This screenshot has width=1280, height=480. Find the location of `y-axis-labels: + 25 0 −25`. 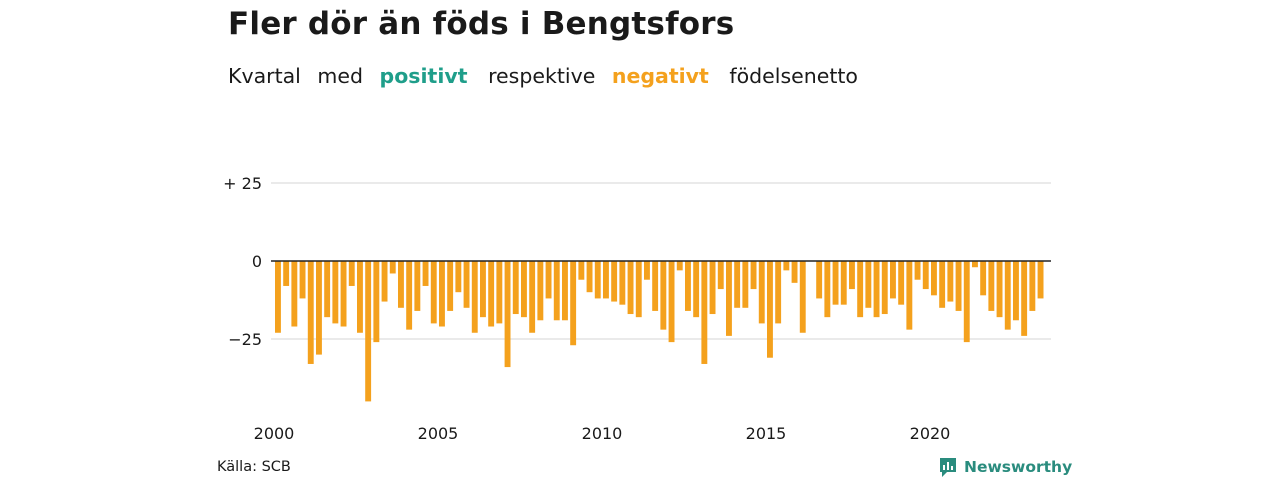

y-axis-labels: + 25 0 −25 is located at coordinates (242, 261).